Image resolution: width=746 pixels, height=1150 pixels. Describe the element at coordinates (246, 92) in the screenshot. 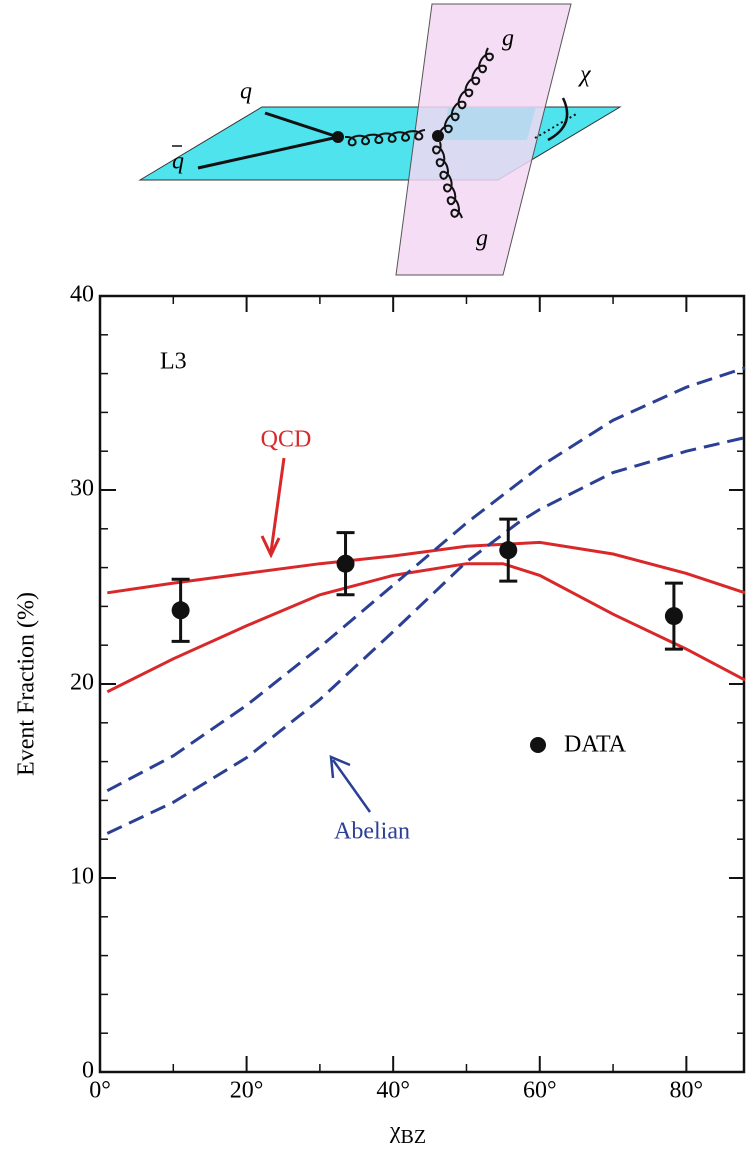

I see `label-q: q` at that location.